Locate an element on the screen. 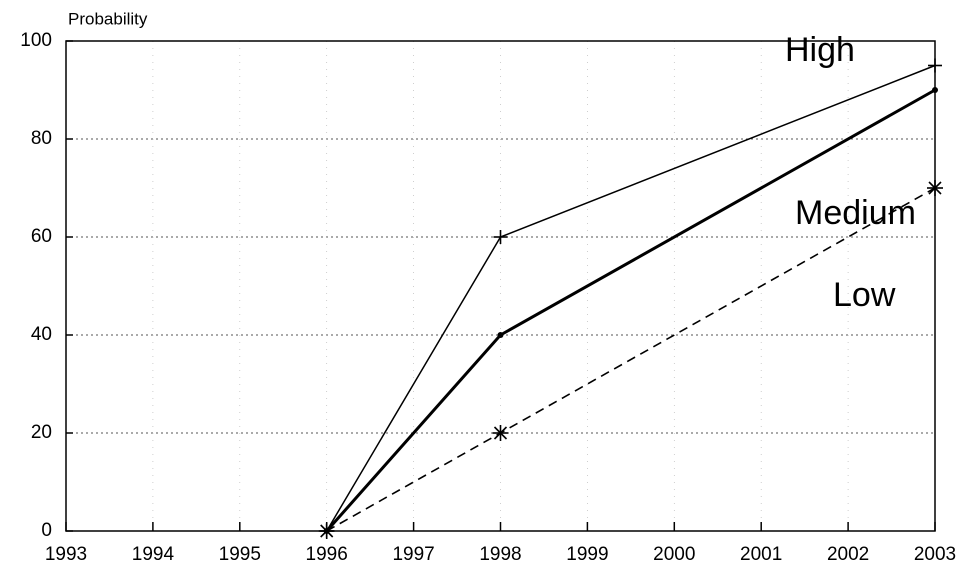 This screenshot has width=964, height=577. x-tick-label: 1994 is located at coordinates (153, 554).